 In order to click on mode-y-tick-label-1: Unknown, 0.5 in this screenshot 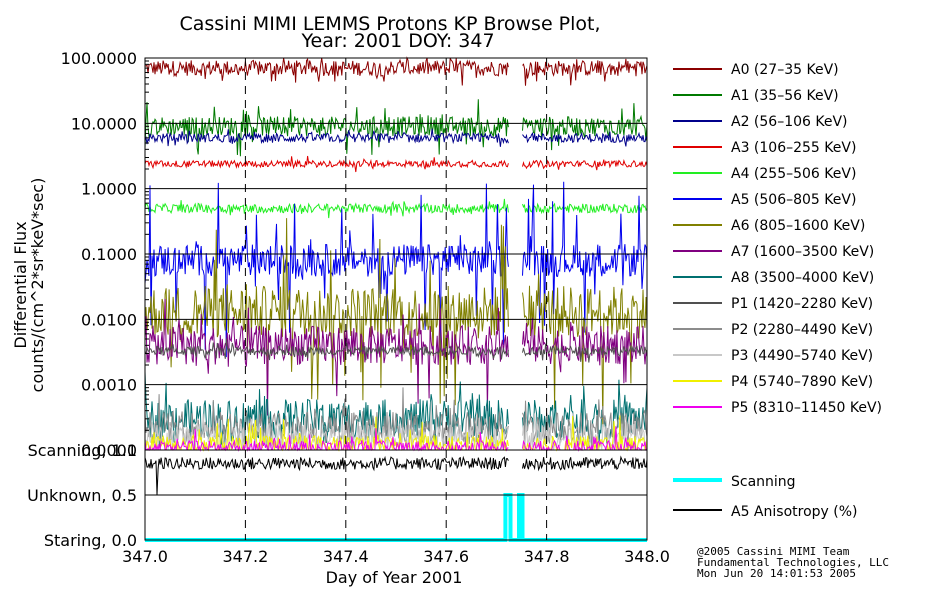, I will do `click(82, 495)`.